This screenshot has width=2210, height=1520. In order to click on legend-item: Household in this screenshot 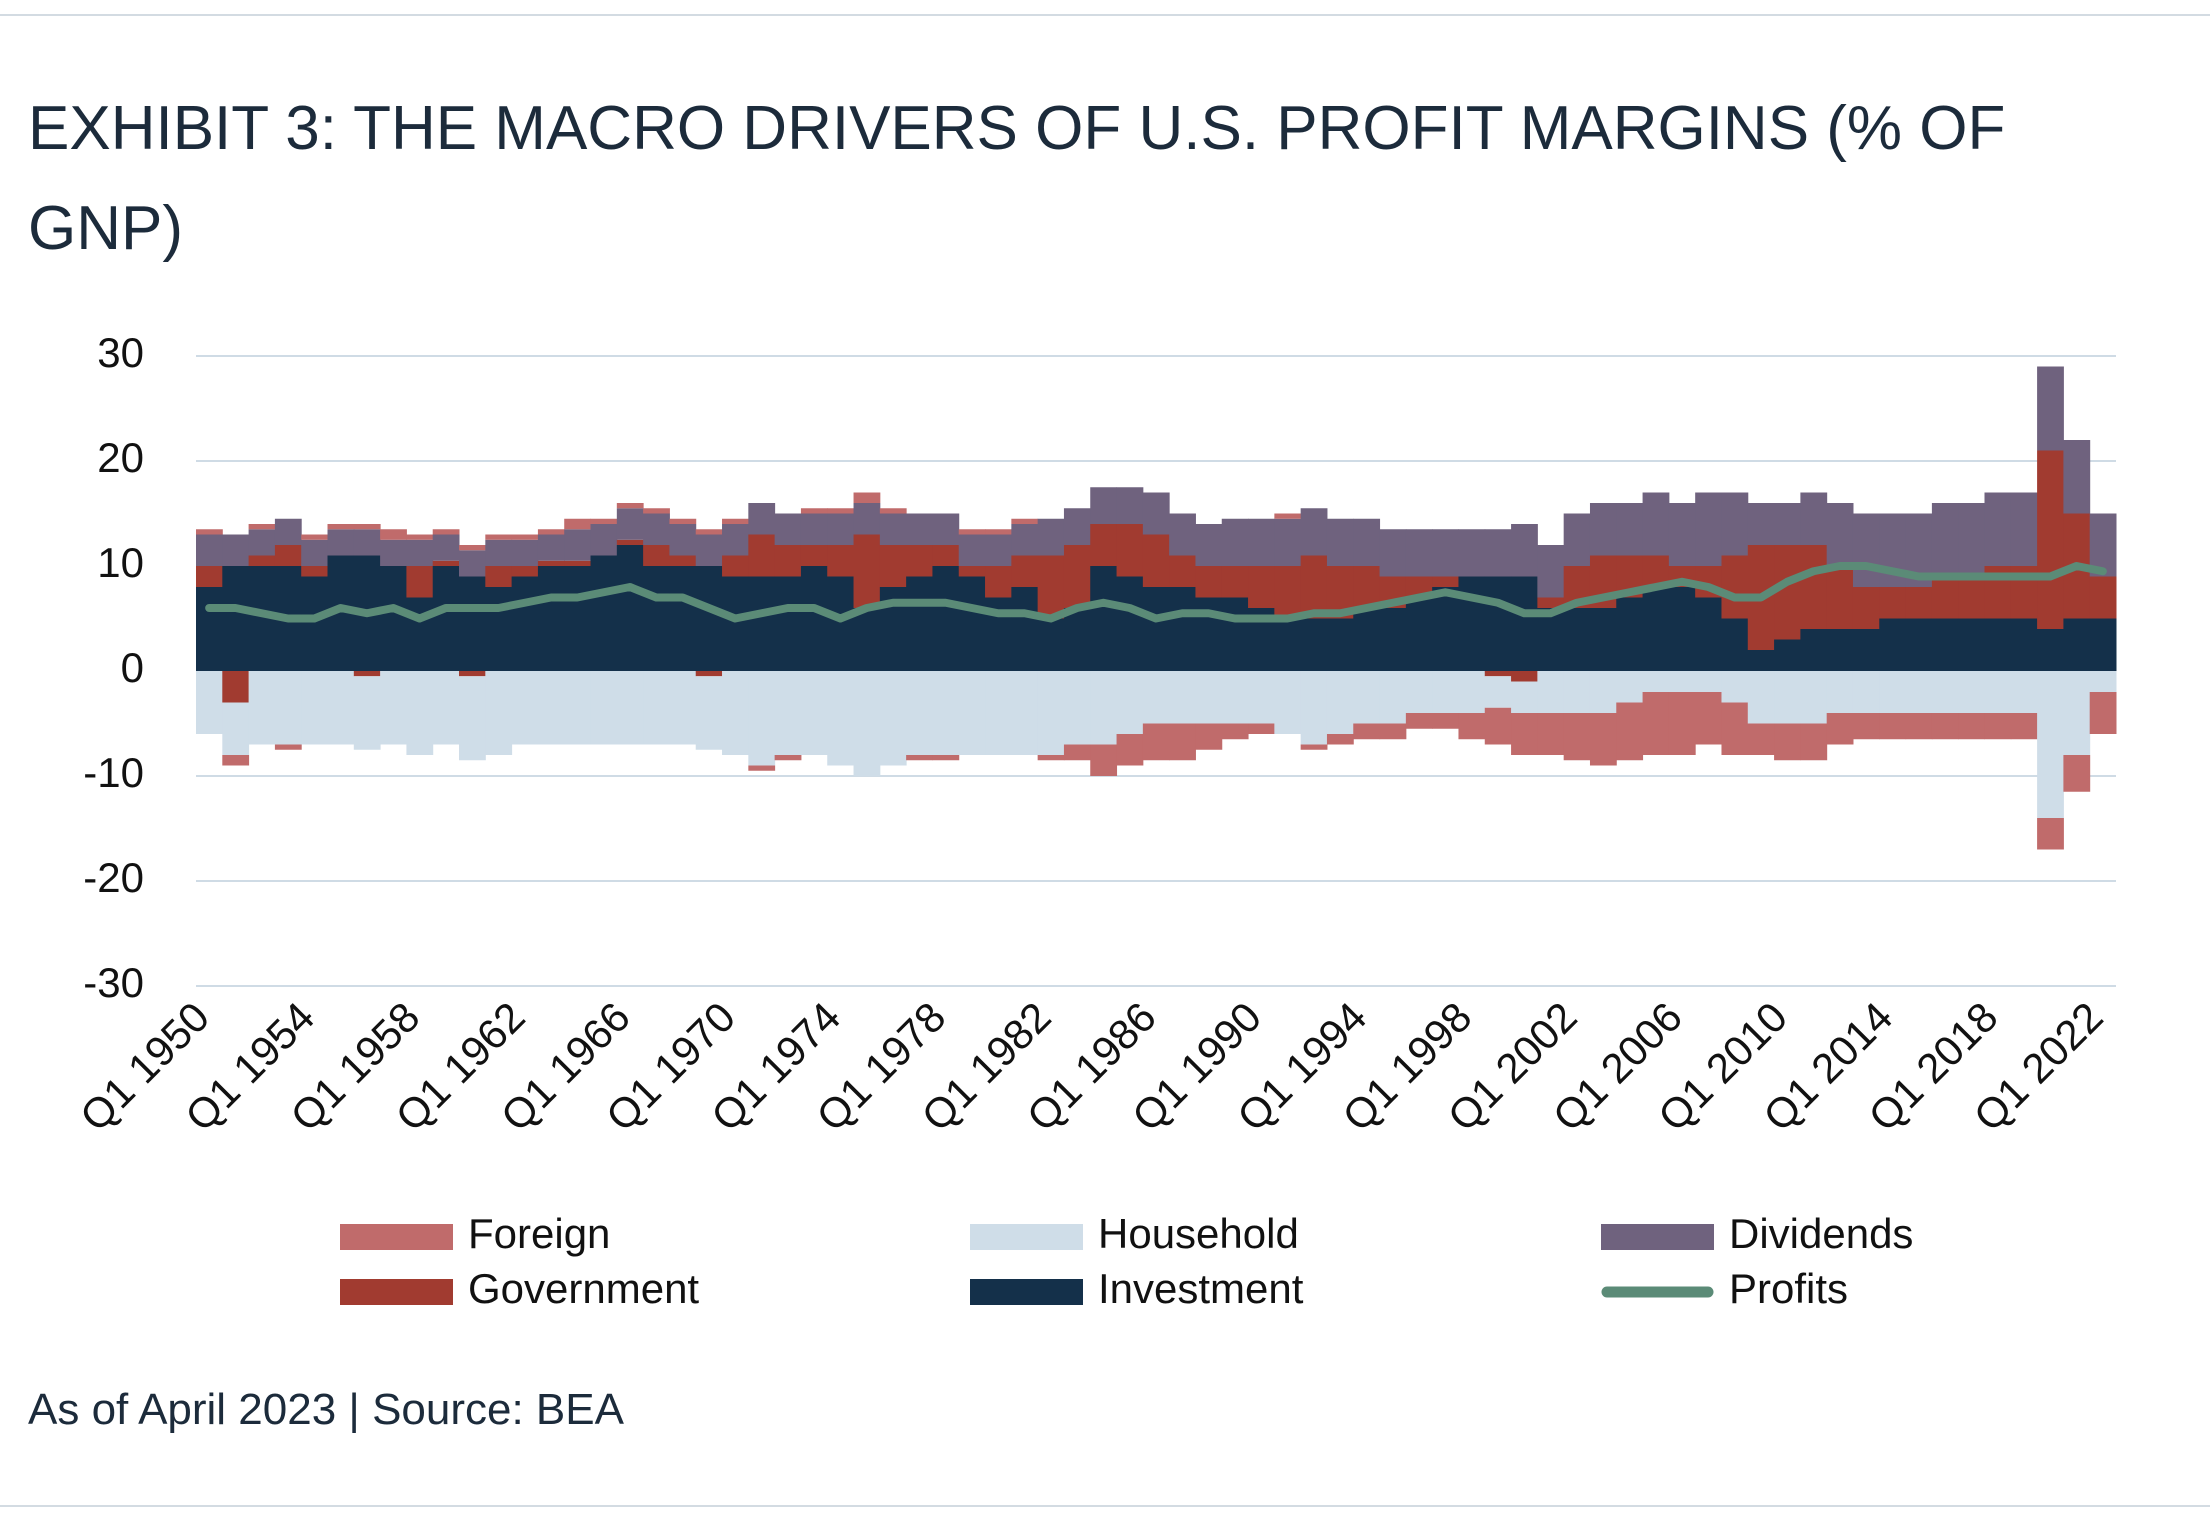, I will do `click(1134, 1233)`.